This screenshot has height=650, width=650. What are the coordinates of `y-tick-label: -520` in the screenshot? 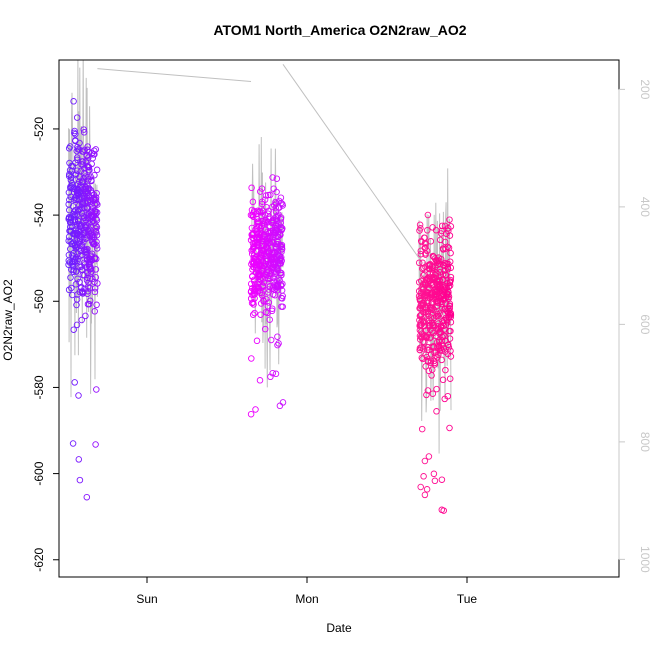 It's located at (39, 129).